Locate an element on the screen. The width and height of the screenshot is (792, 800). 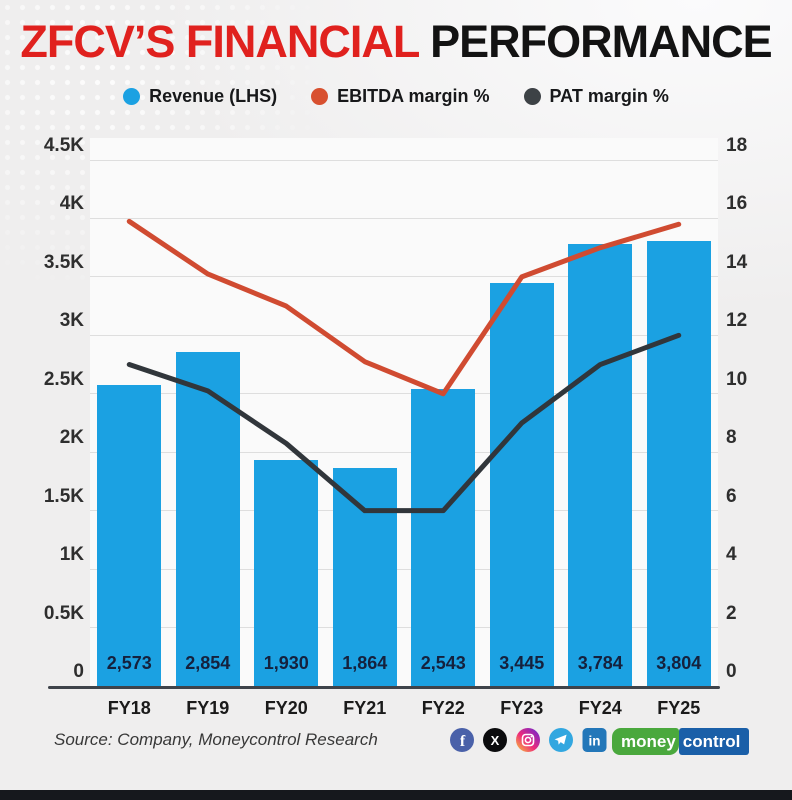
x-axis-label: FY24 is located at coordinates (600, 708).